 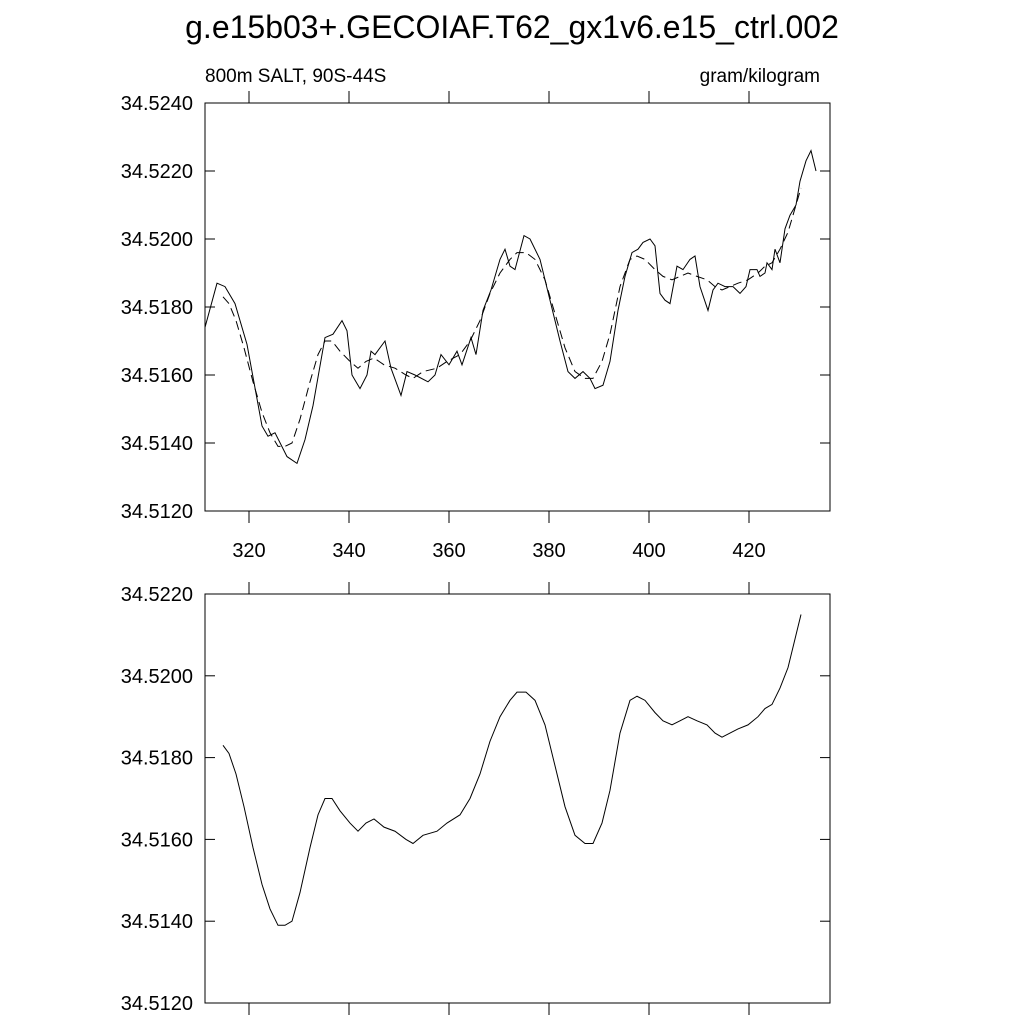 I want to click on x-tick-label: 360, so click(x=448, y=551).